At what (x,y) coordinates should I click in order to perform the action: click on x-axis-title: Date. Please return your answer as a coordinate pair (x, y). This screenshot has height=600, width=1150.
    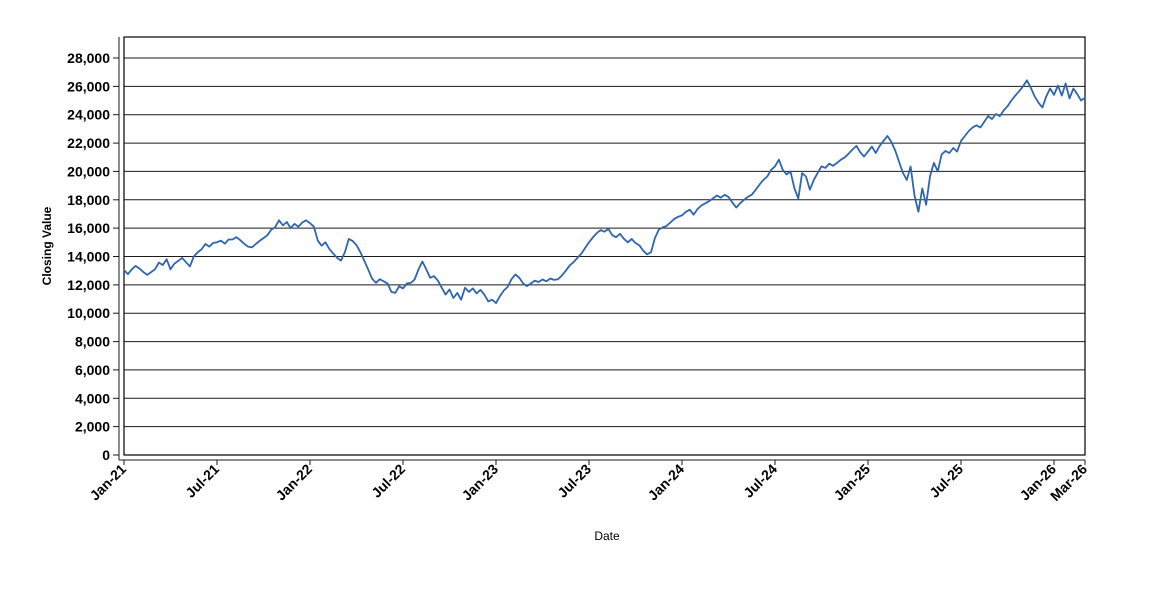
    Looking at the image, I should click on (607, 536).